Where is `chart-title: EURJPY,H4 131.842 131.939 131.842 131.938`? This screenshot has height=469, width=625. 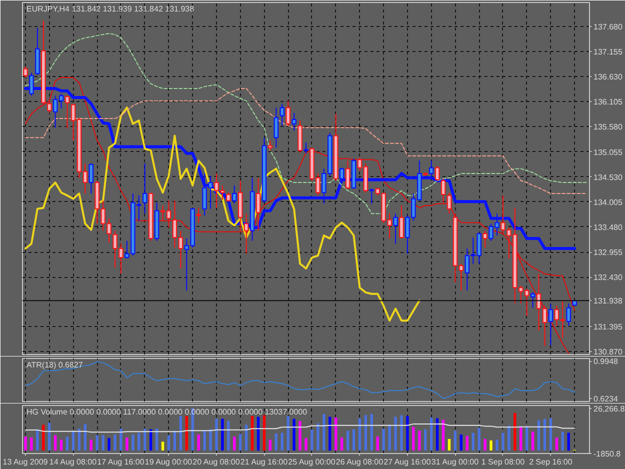 chart-title: EURJPY,H4 131.842 131.939 131.842 131.938 is located at coordinates (110, 9).